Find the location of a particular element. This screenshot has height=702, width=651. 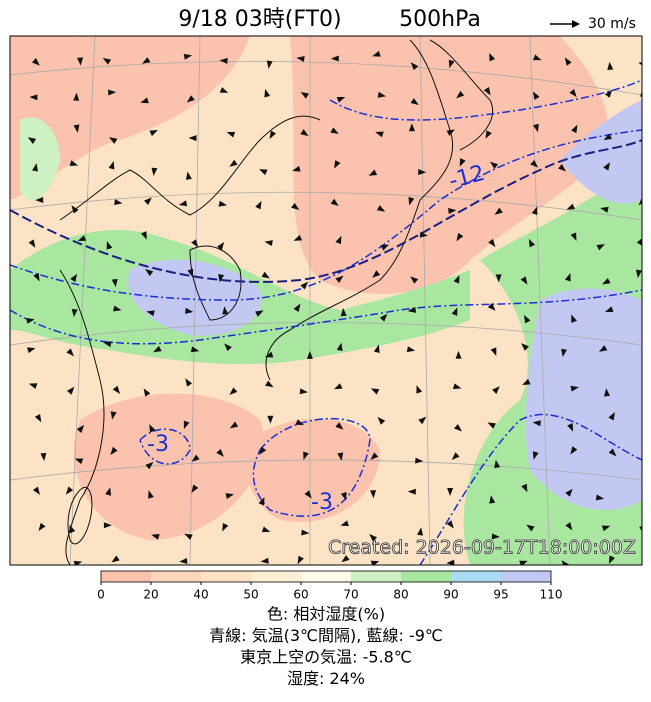

colorbar-tick-label: 40 is located at coordinates (200, 595).